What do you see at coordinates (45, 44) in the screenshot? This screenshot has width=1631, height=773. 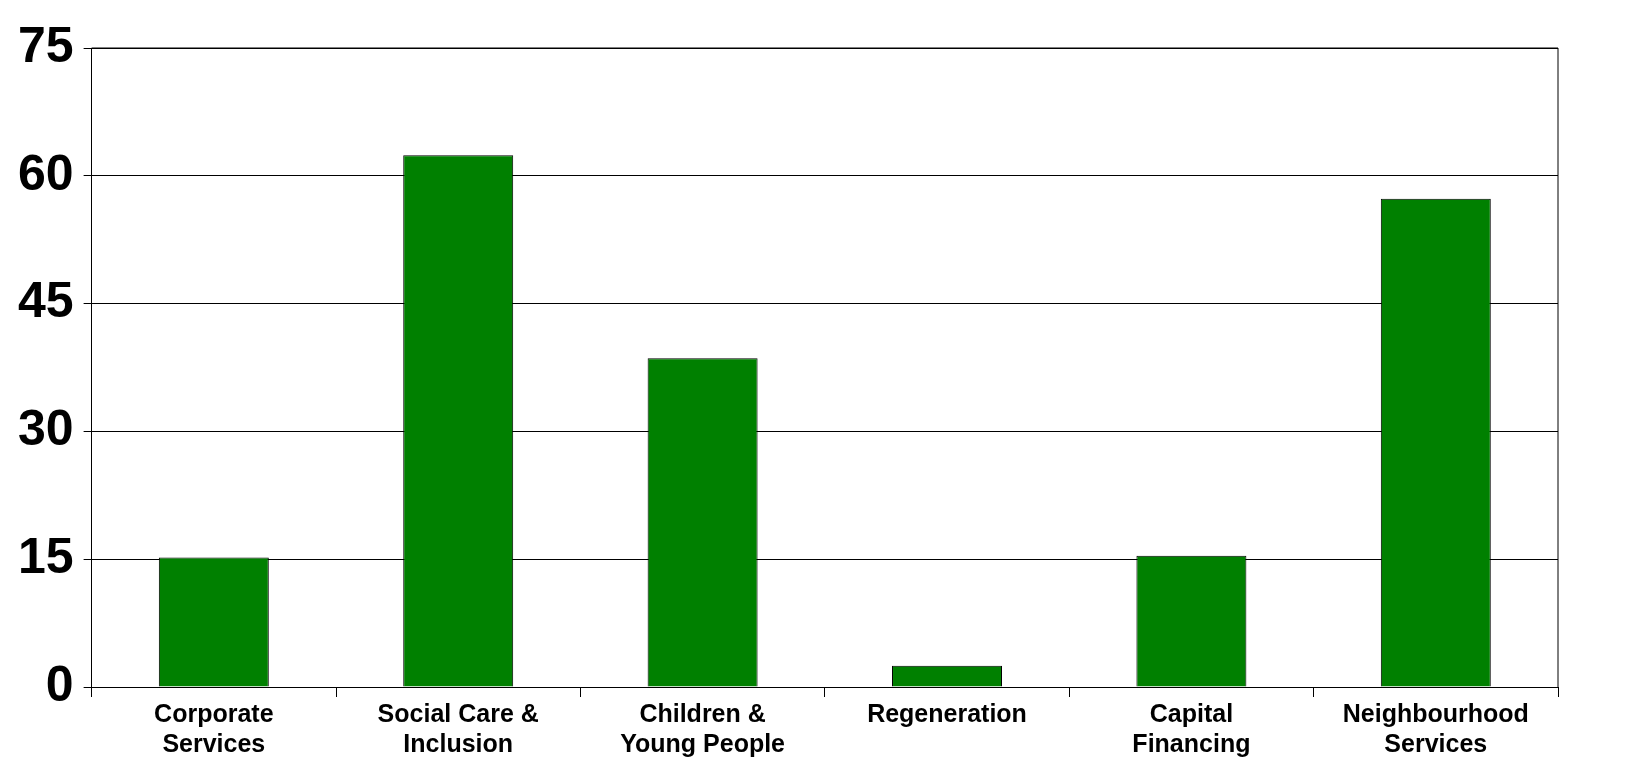 I see `y-tick-label: 75` at bounding box center [45, 44].